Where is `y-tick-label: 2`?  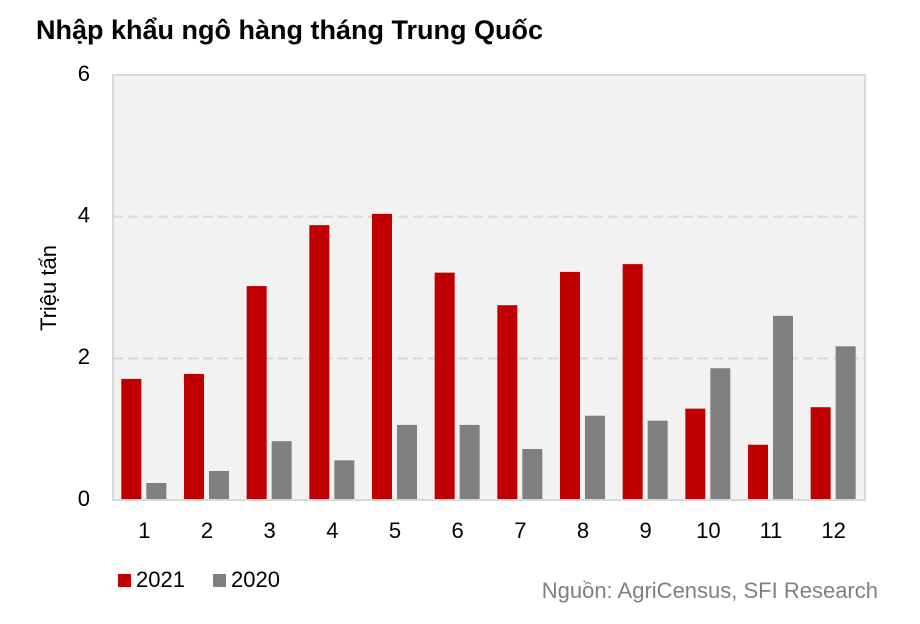
y-tick-label: 2 is located at coordinates (84, 356).